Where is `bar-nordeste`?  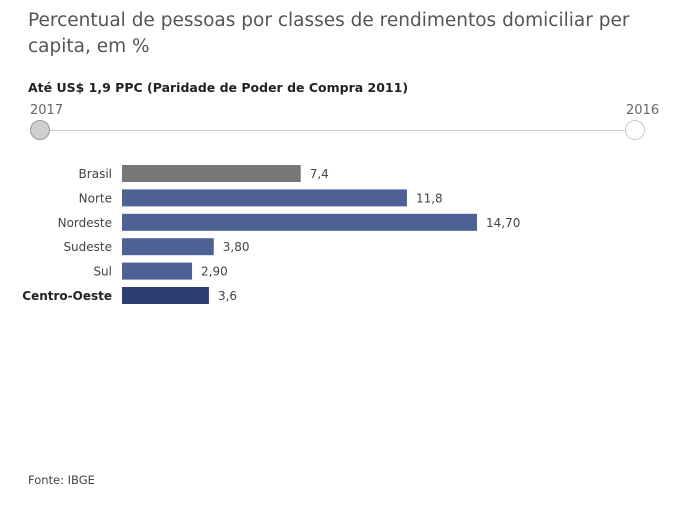 bar-nordeste is located at coordinates (300, 222).